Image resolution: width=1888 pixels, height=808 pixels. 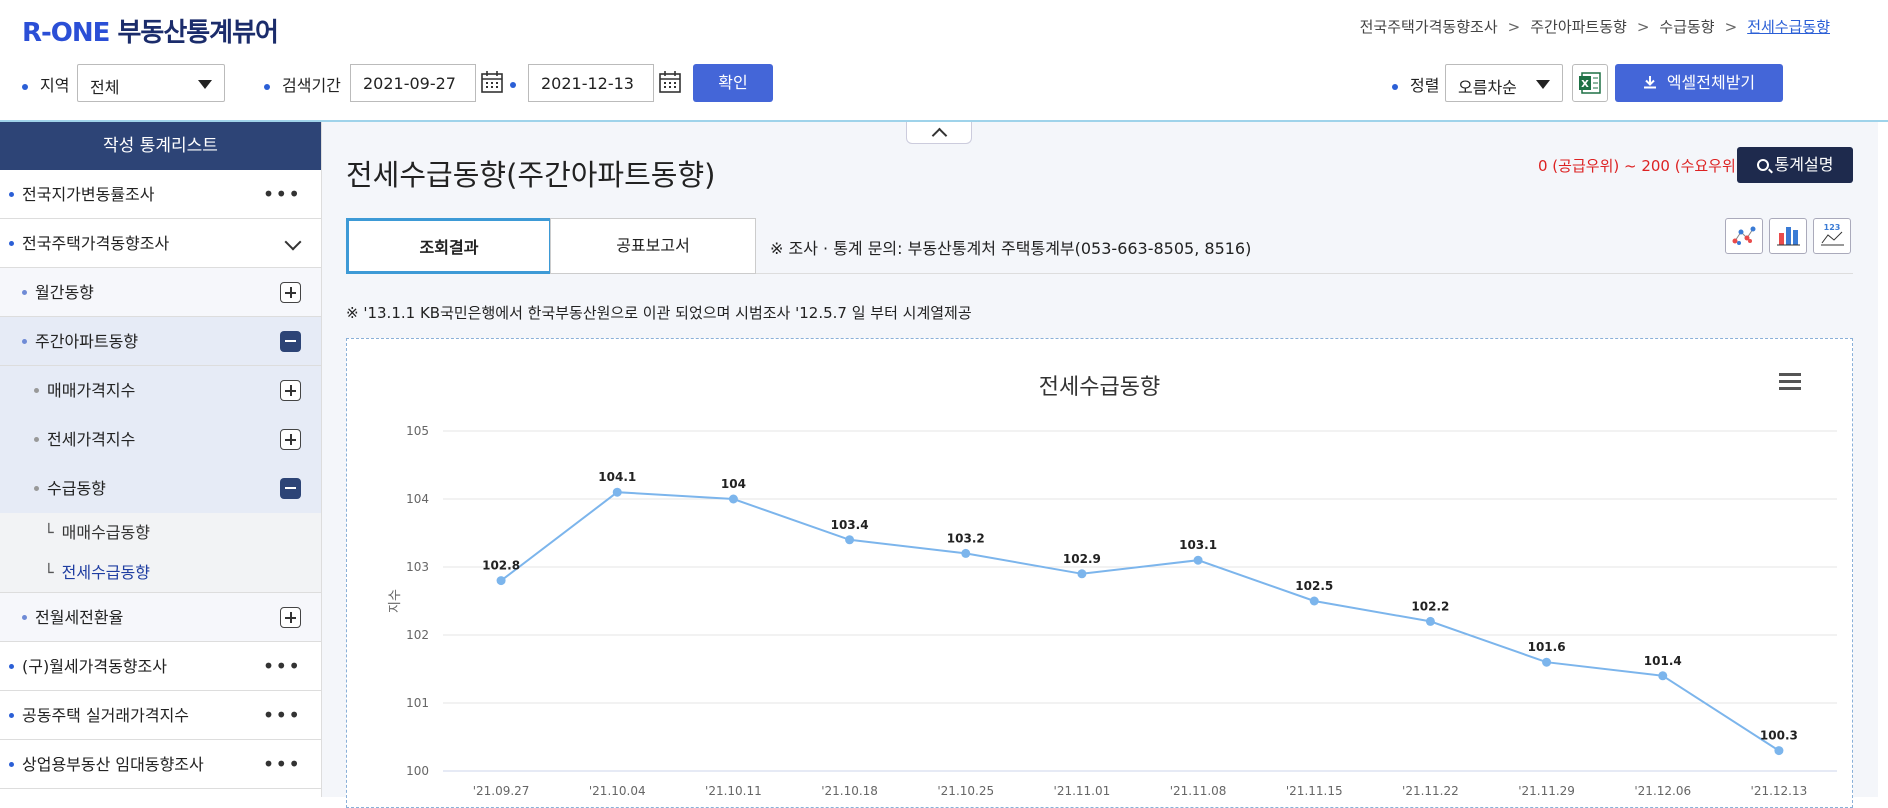 I want to click on data-label: 102.8, so click(x=501, y=566).